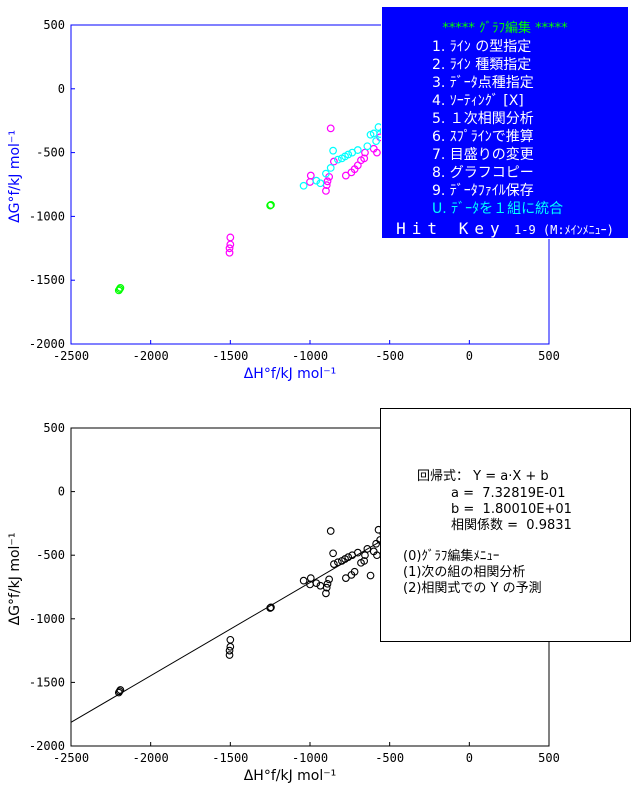 This screenshot has width=640, height=795. I want to click on menu-item-scale-change: 7. 目盛りの変更, so click(483, 155).